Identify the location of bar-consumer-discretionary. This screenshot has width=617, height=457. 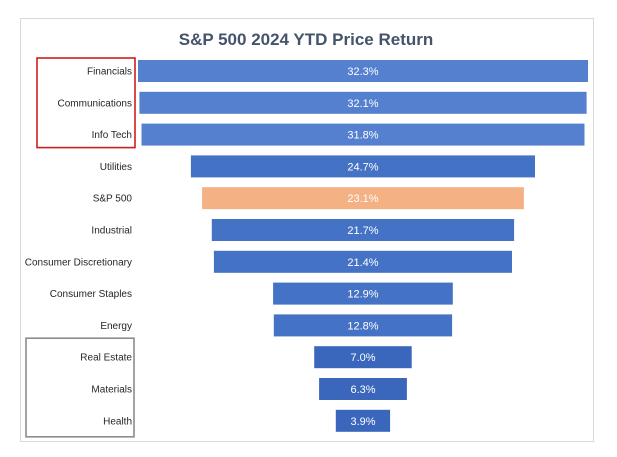
(362, 261).